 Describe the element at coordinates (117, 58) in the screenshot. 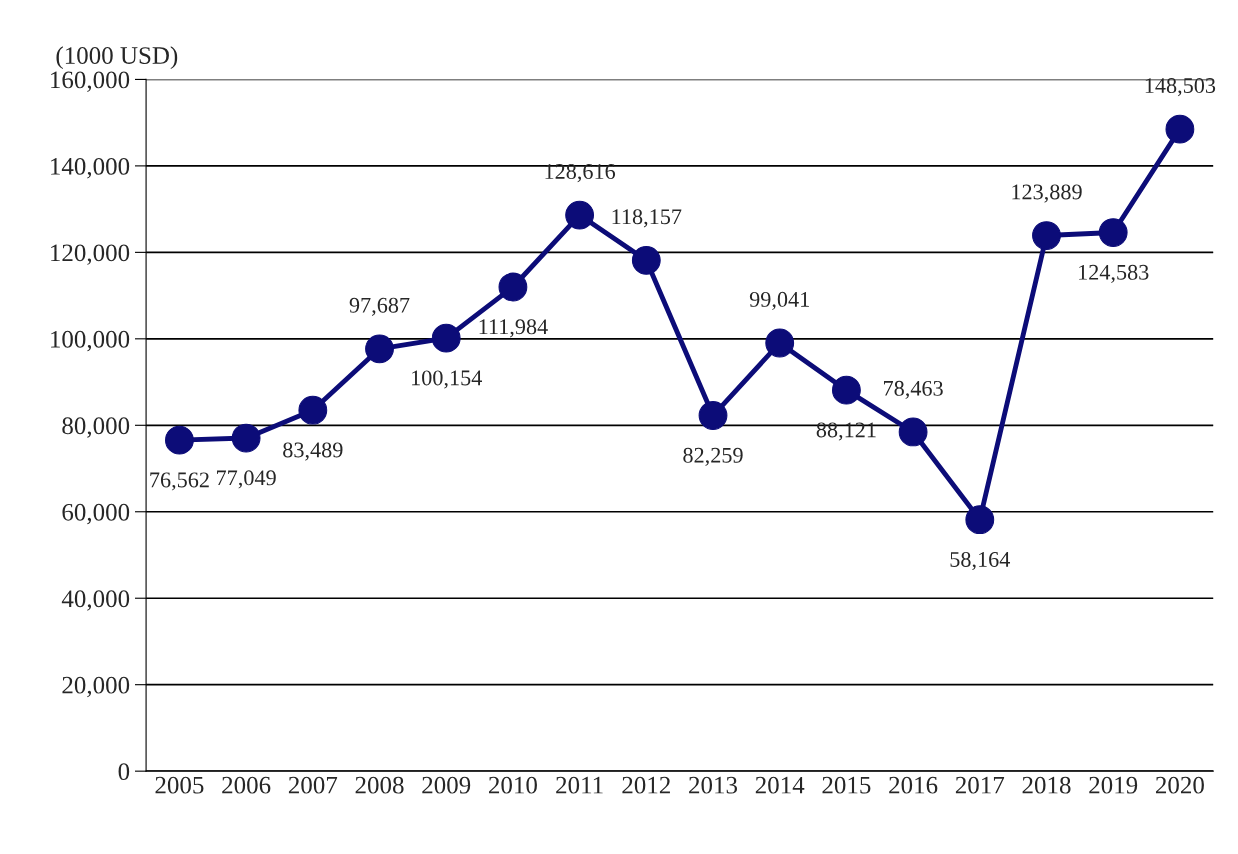

I see `y-axis-title: (1000 USD)` at that location.